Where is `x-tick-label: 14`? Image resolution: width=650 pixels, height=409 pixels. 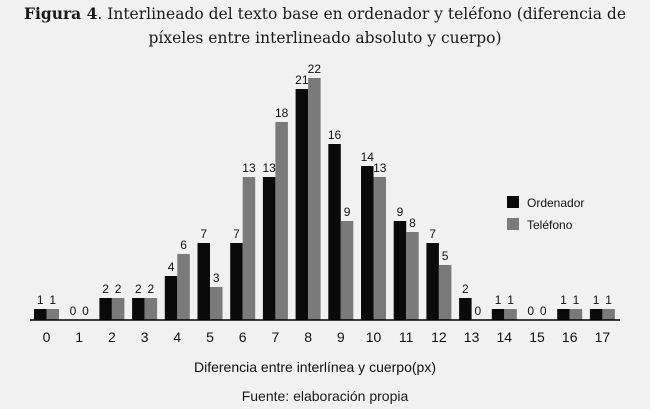
x-tick-label: 14 is located at coordinates (505, 337).